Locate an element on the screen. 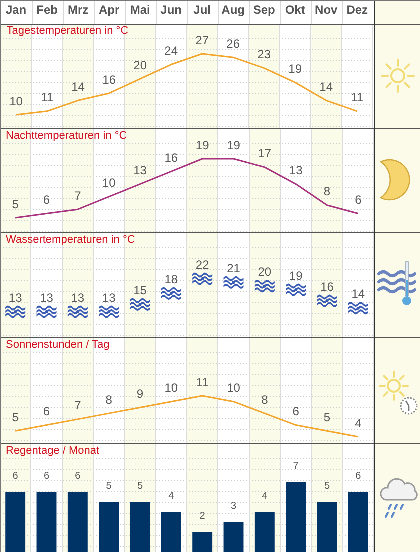  data-label: 23 is located at coordinates (265, 55).